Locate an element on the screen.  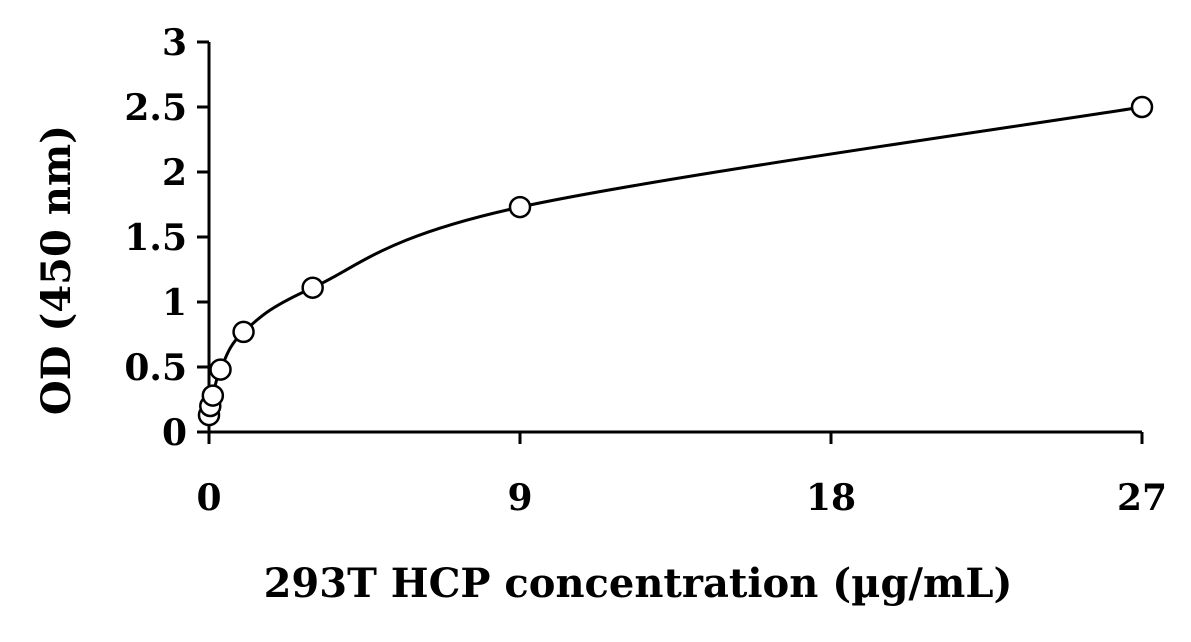
x-tick-label: 0 is located at coordinates (208, 498).